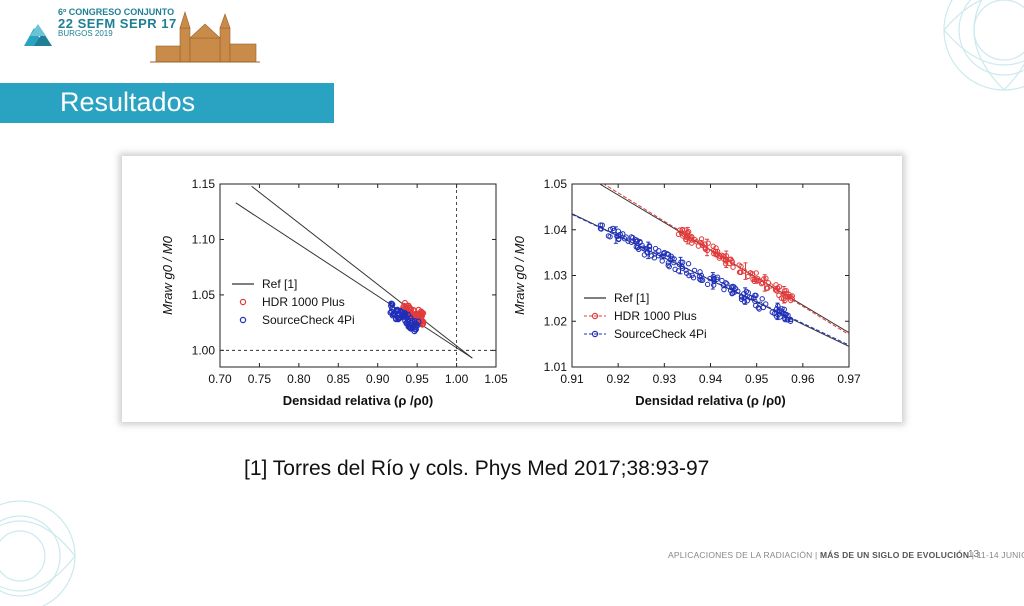 The height and width of the screenshot is (606, 1024). I want to click on legend-label: Ref [1], so click(279, 284).